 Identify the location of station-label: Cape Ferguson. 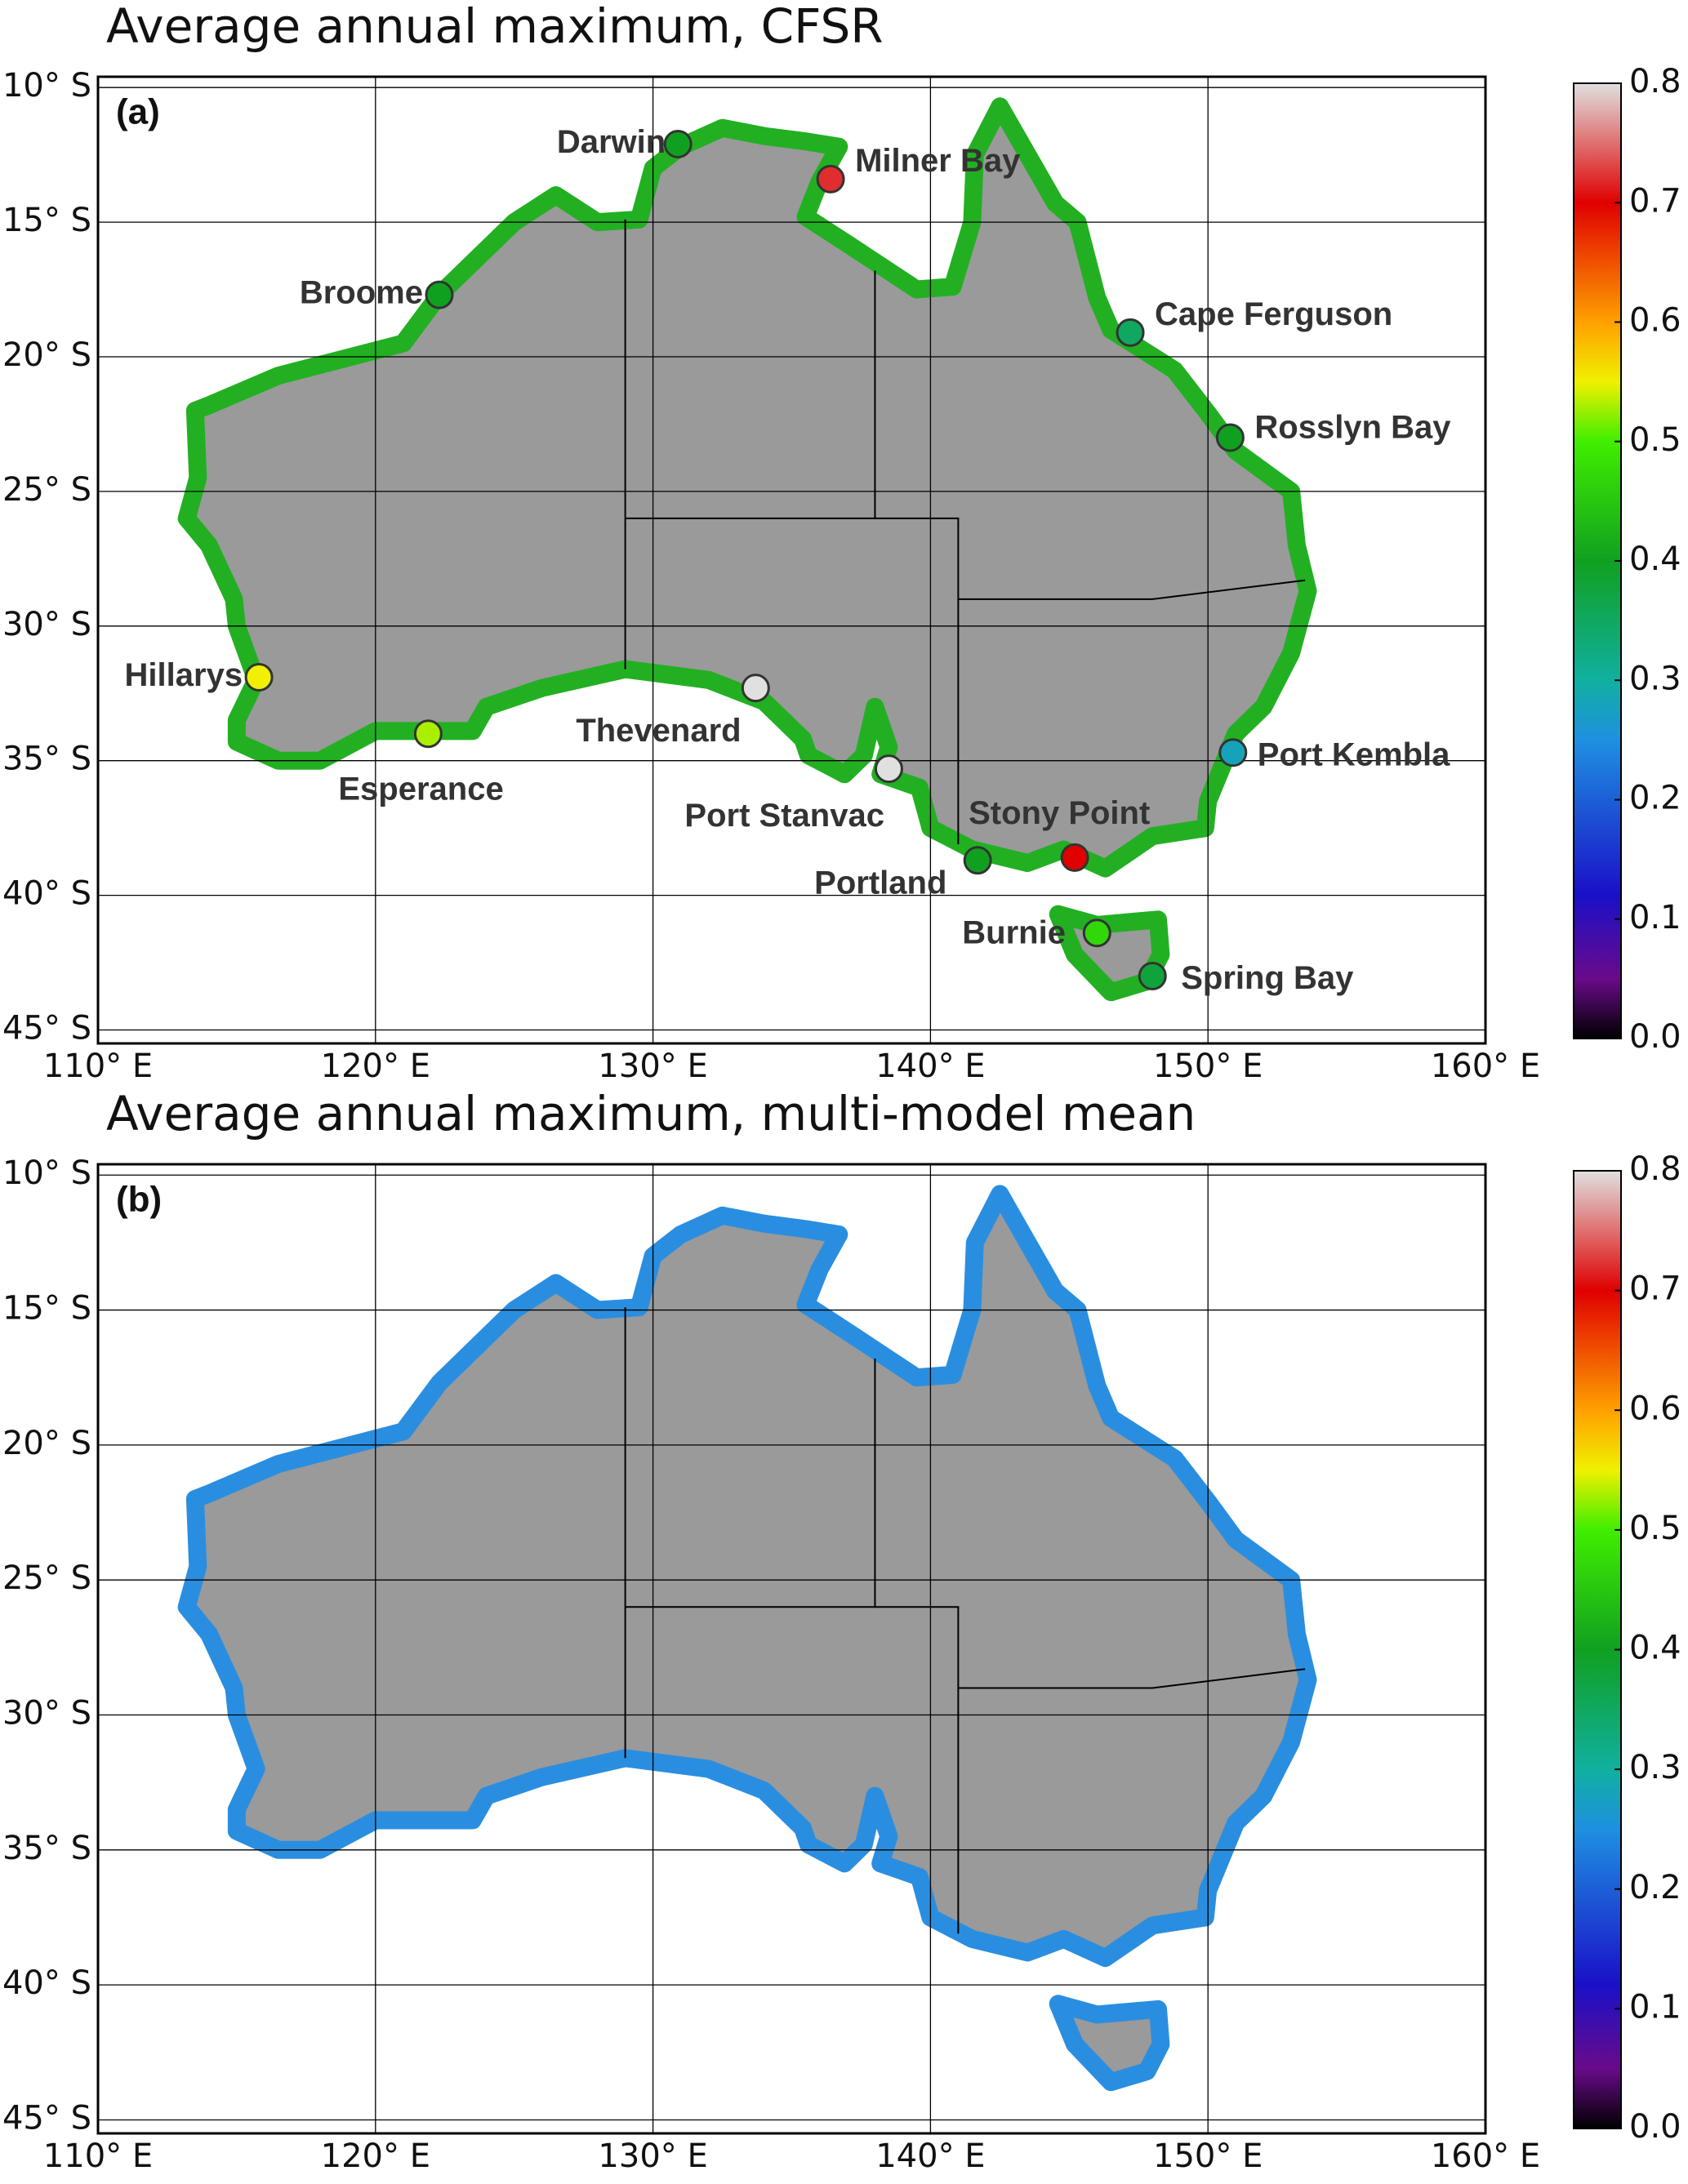
(1273, 314).